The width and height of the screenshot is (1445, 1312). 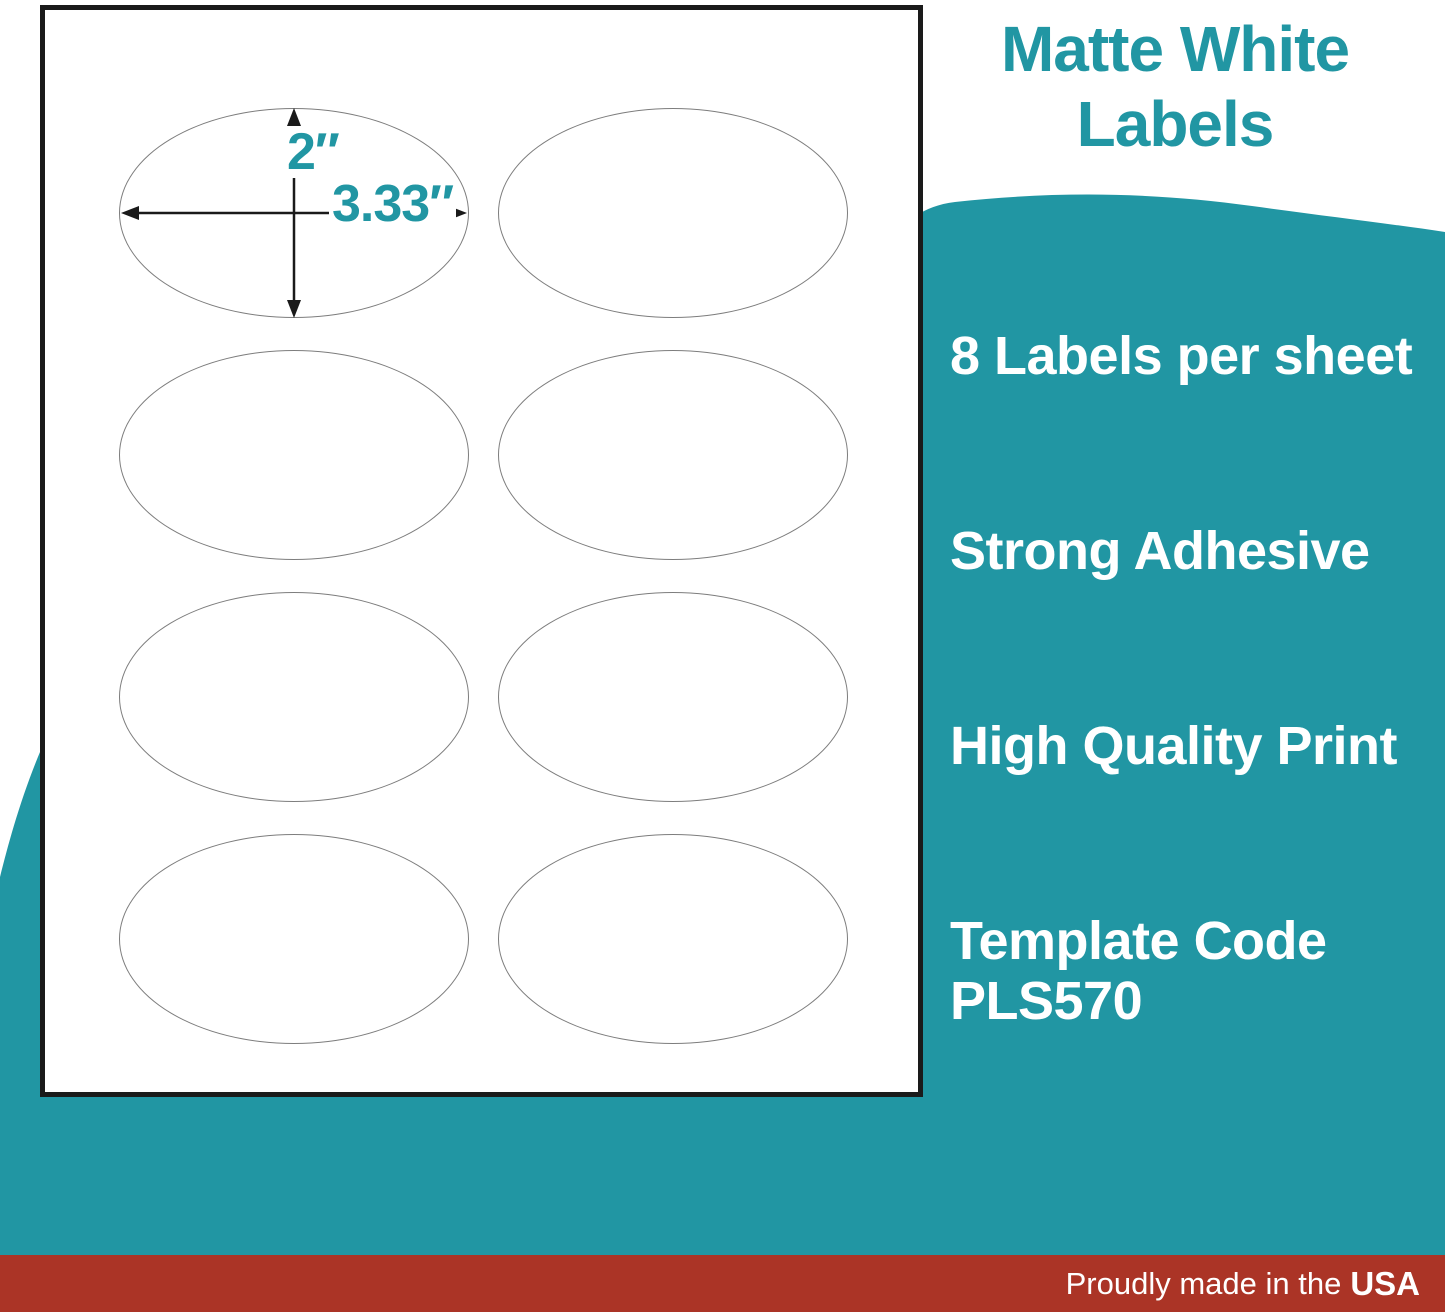 I want to click on product-title: Matte White Labels, so click(x=1175, y=87).